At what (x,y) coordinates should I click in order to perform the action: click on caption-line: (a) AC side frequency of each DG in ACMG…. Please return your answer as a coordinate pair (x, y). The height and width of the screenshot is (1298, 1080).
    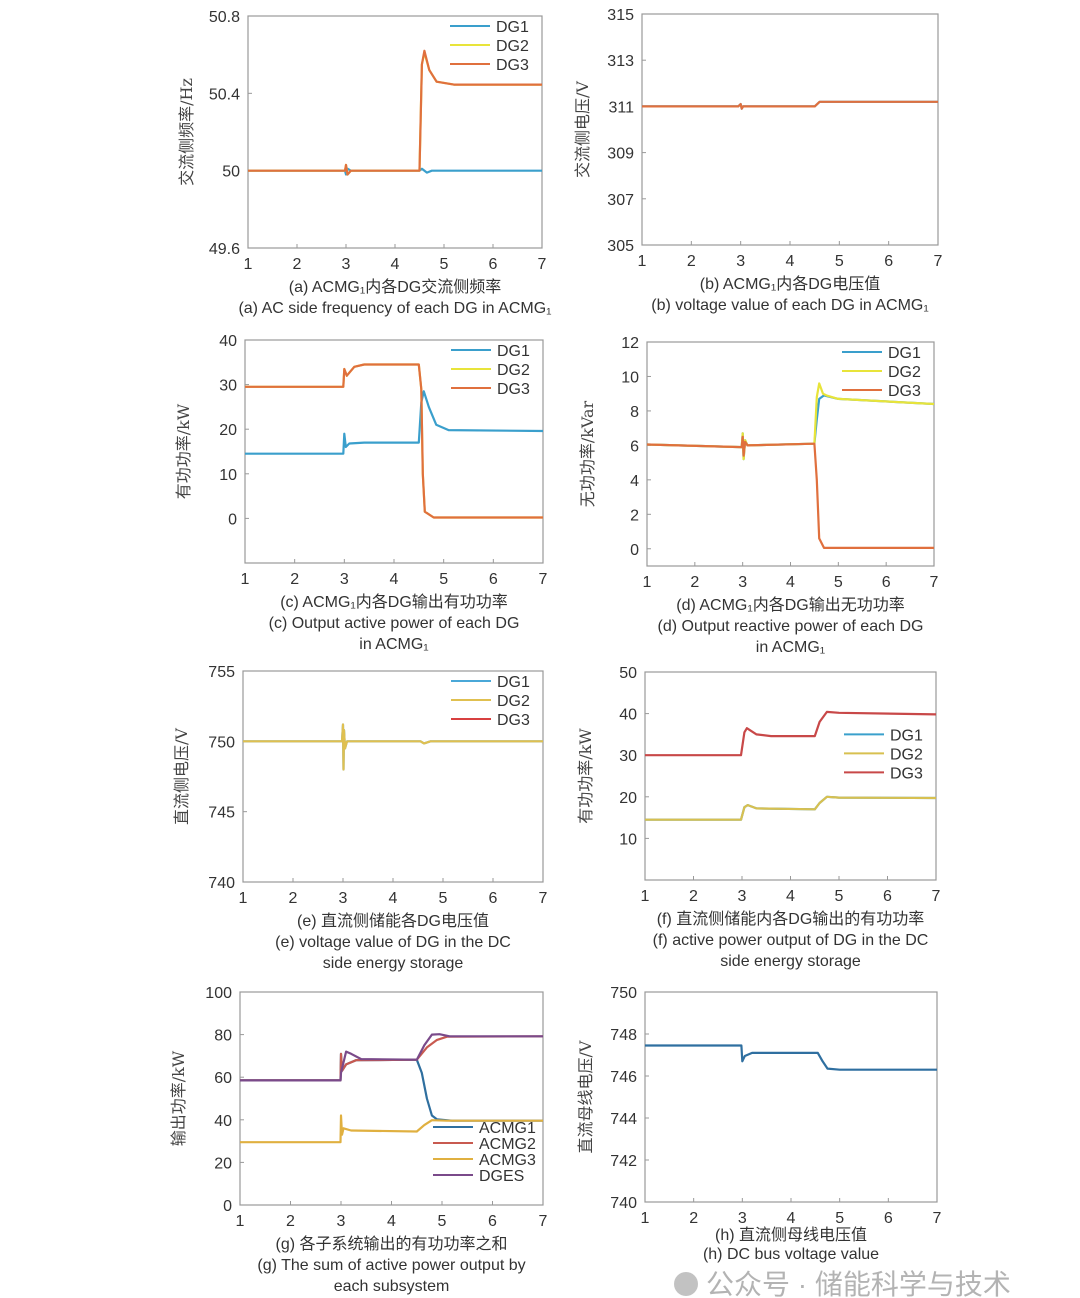
    Looking at the image, I should click on (394, 308).